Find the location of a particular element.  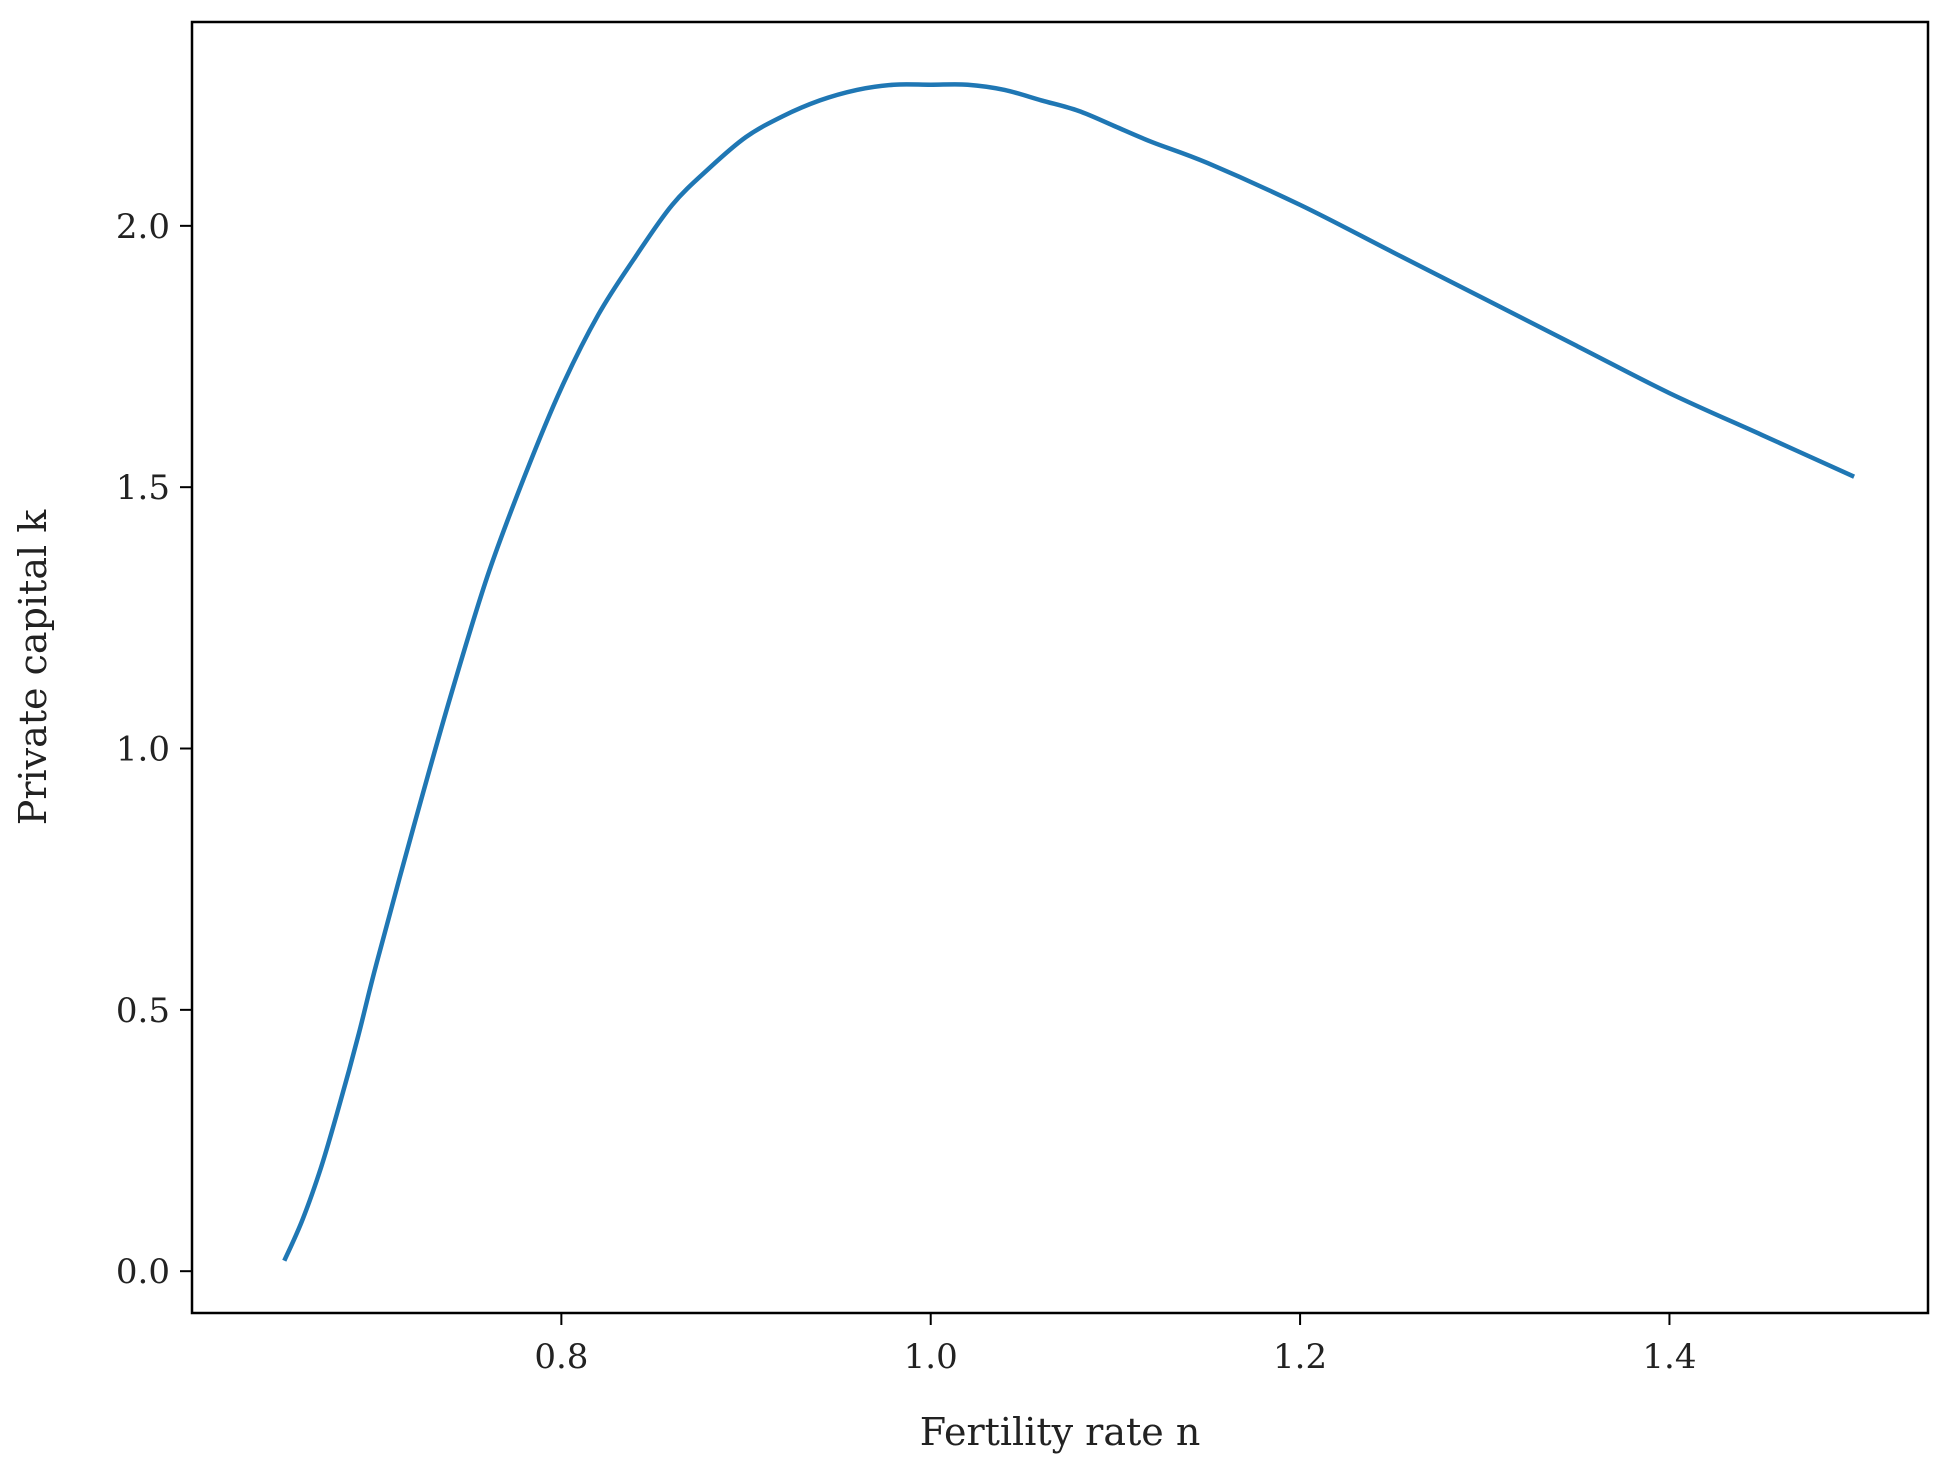

y-tick-label: 0.5 is located at coordinates (143, 1011).